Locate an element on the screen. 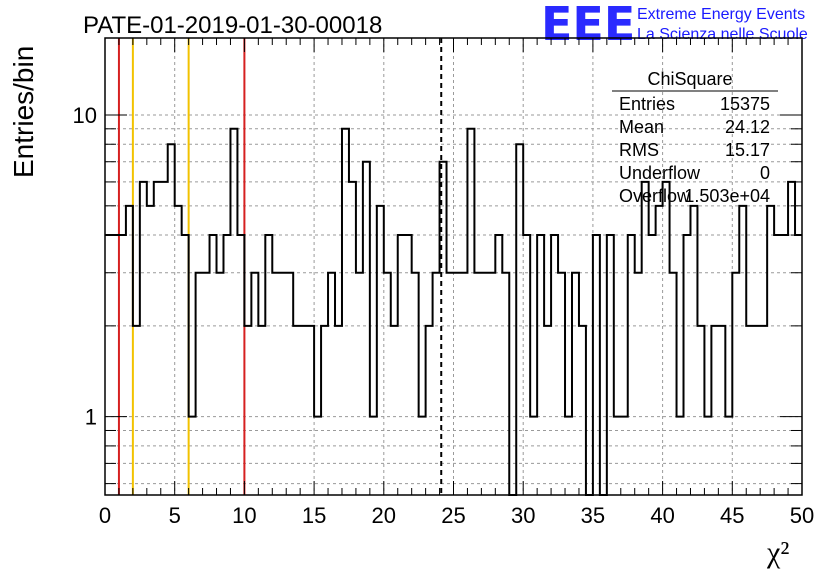  stats-label: RMS is located at coordinates (639, 150).